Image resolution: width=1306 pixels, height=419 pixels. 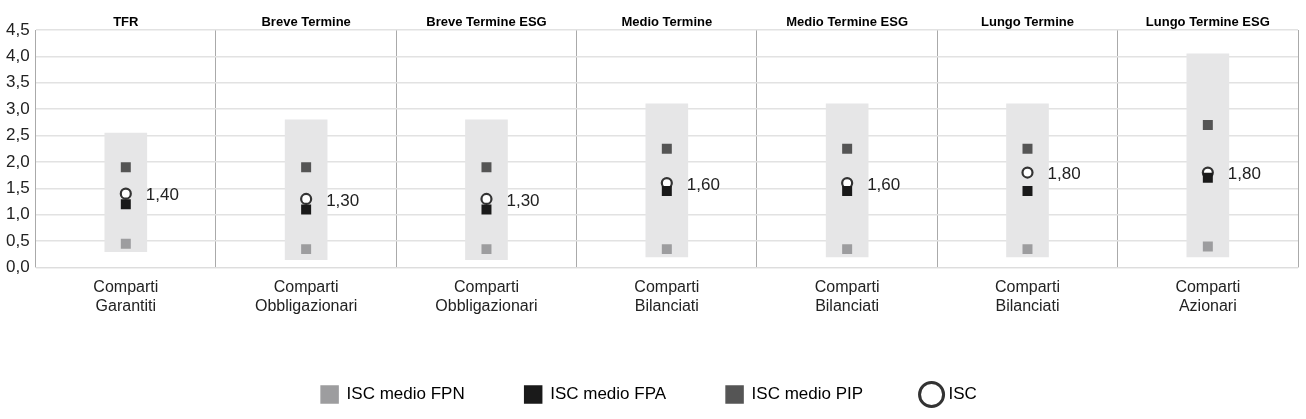 What do you see at coordinates (17, 267) in the screenshot?
I see `y-tick-label: 0,0` at bounding box center [17, 267].